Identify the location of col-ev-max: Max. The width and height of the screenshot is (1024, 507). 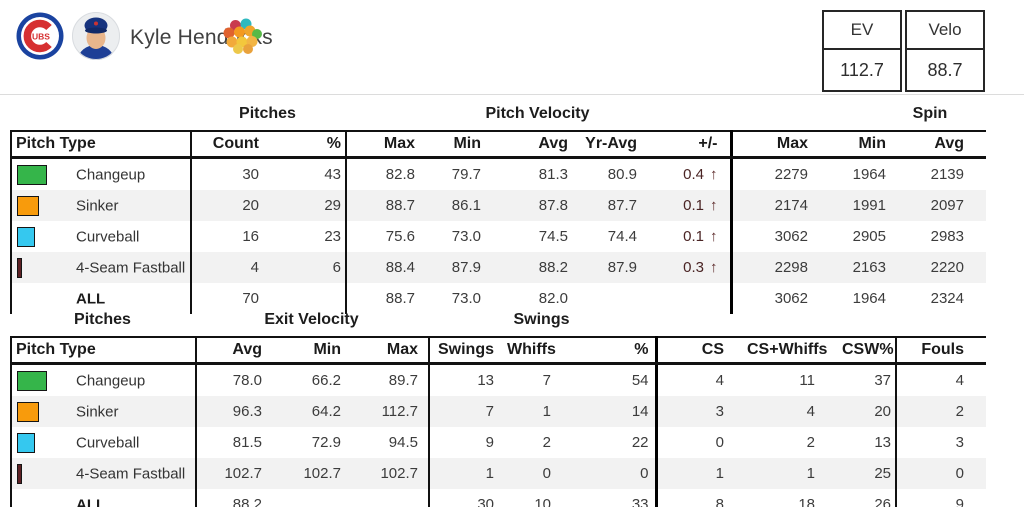
(390, 350).